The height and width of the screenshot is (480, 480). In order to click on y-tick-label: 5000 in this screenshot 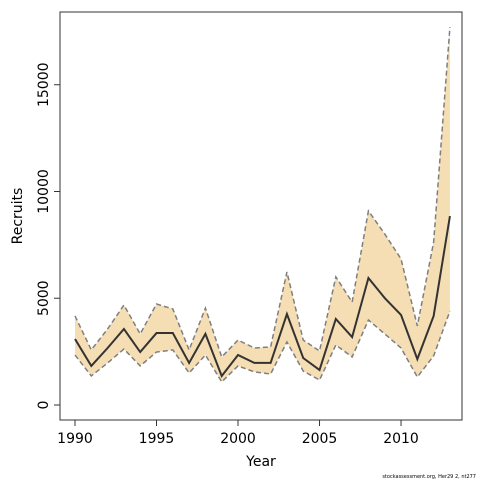, I will do `click(44, 298)`.